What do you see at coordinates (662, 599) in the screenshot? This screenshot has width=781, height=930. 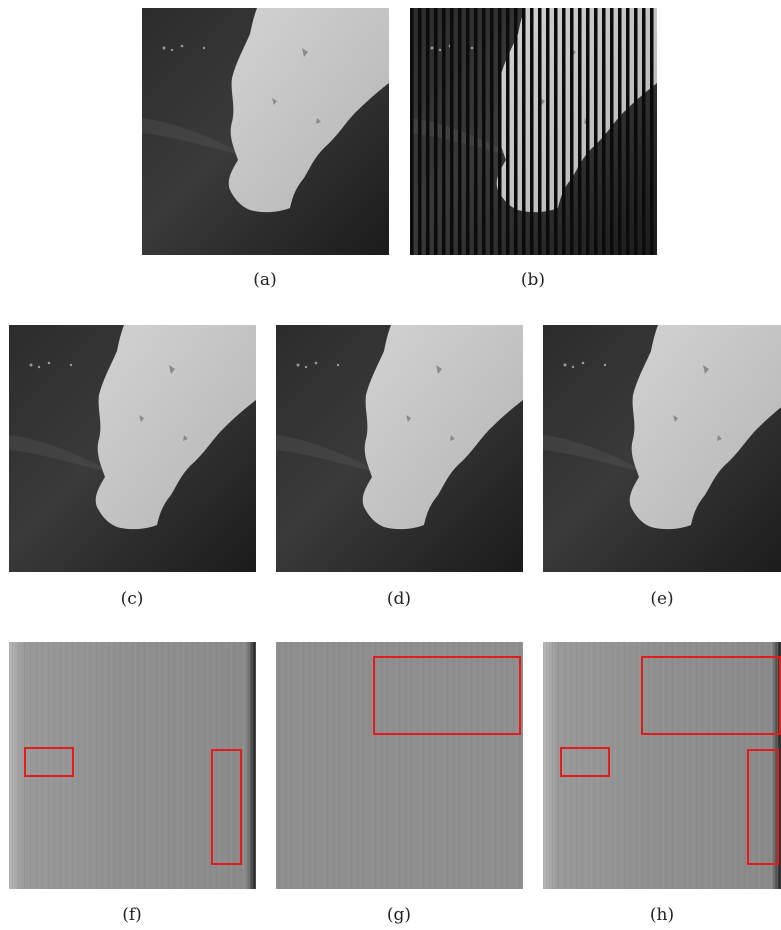 I see `caption-e: (e)` at bounding box center [662, 599].